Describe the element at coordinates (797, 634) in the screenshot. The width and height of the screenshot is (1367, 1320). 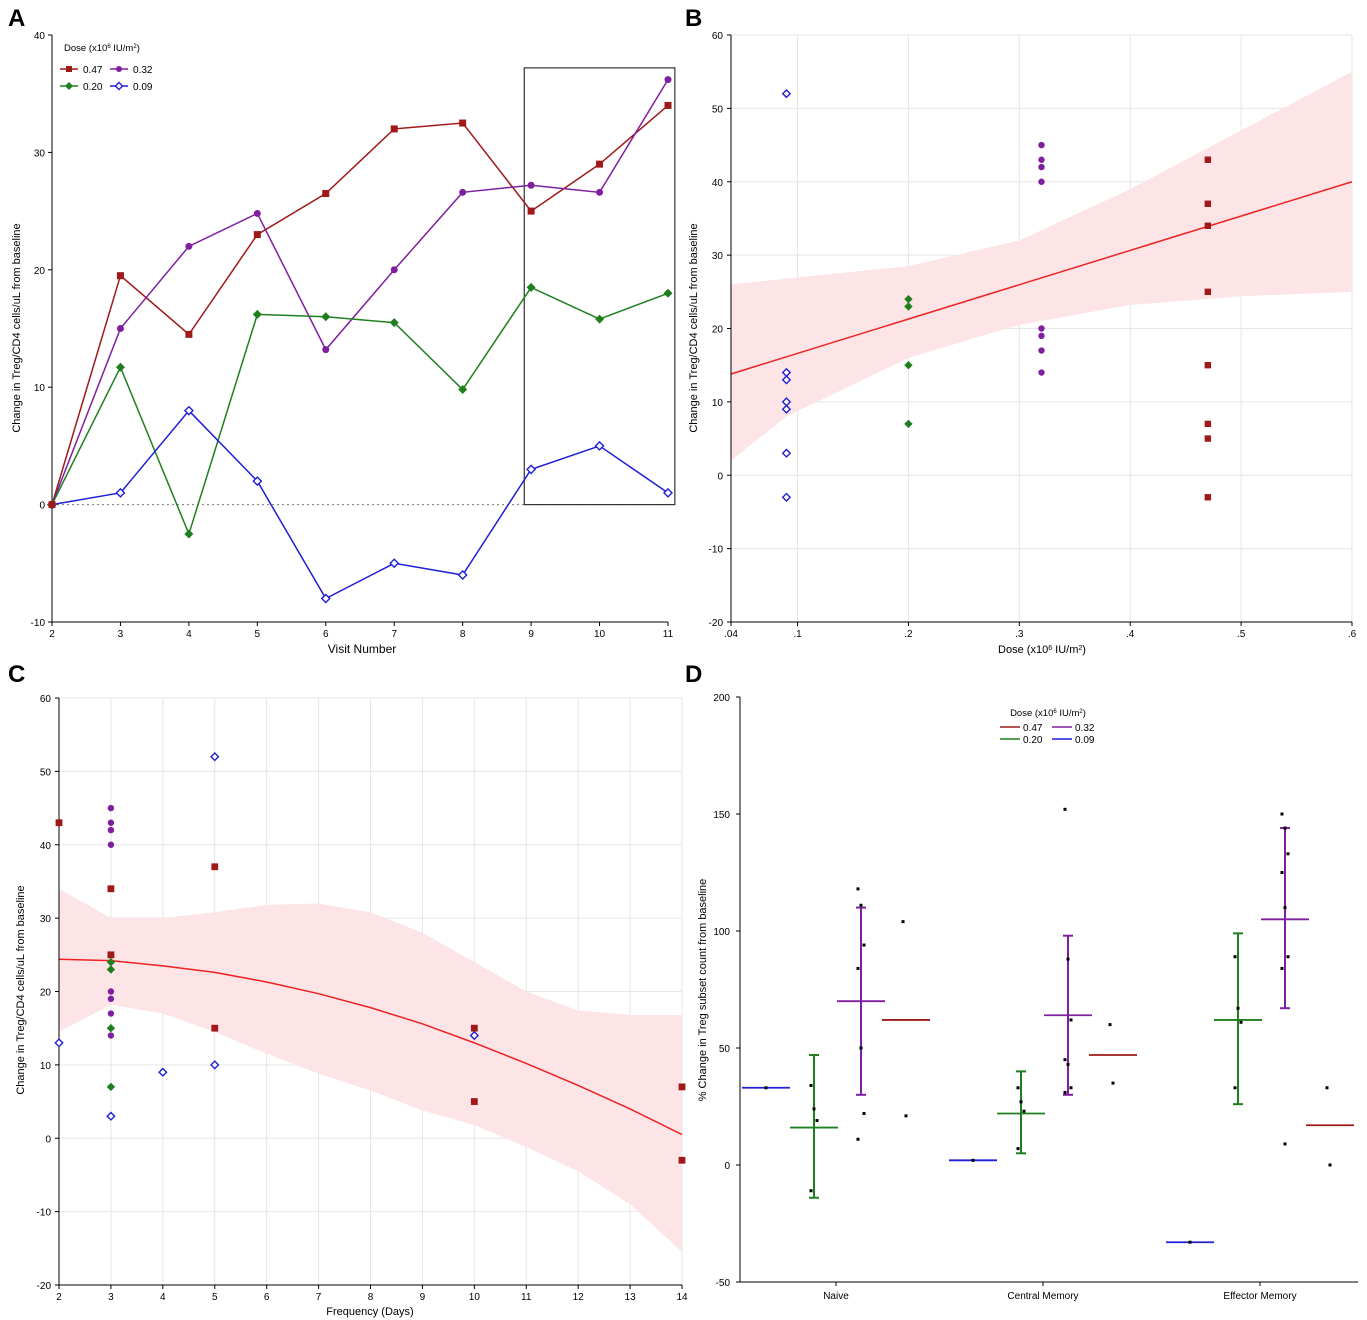
I see `panel-b-x-tick-label: .1` at that location.